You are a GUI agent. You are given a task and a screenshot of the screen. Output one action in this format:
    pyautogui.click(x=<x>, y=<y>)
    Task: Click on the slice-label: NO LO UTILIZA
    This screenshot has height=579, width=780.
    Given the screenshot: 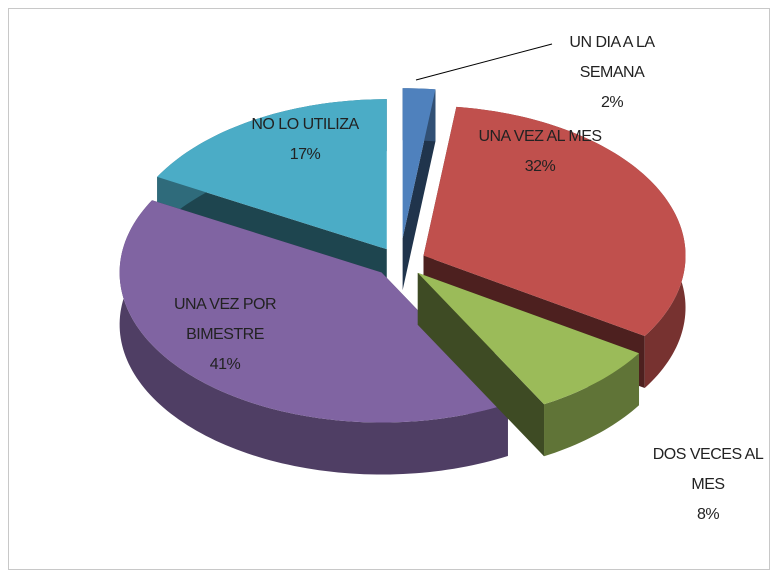 What is the action you would take?
    pyautogui.click(x=305, y=124)
    